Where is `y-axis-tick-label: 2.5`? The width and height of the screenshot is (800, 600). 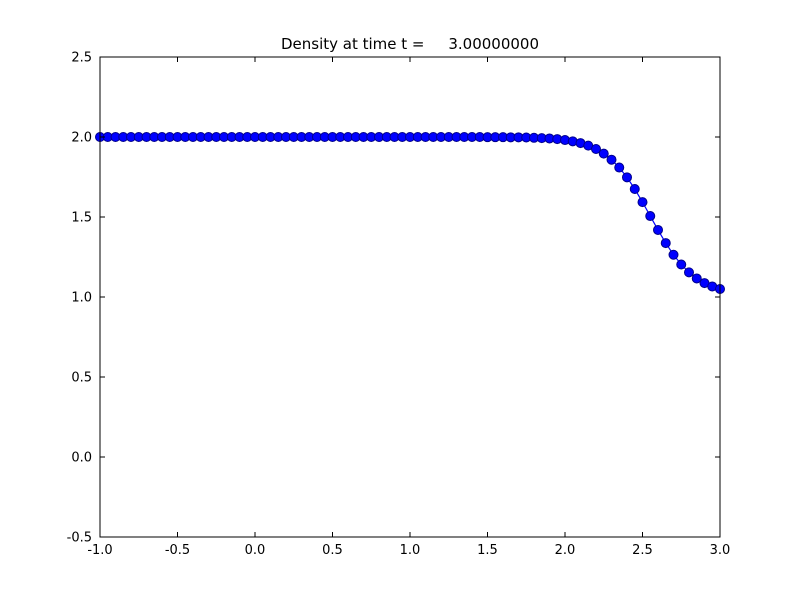 y-axis-tick-label: 2.5 is located at coordinates (81, 58).